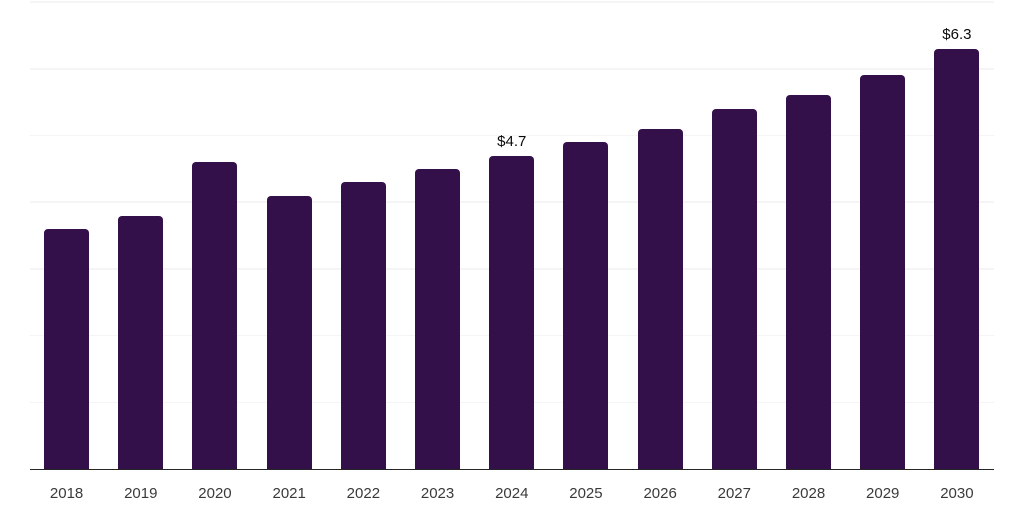  Describe the element at coordinates (883, 493) in the screenshot. I see `x-tick-label-2029: 2029` at that location.